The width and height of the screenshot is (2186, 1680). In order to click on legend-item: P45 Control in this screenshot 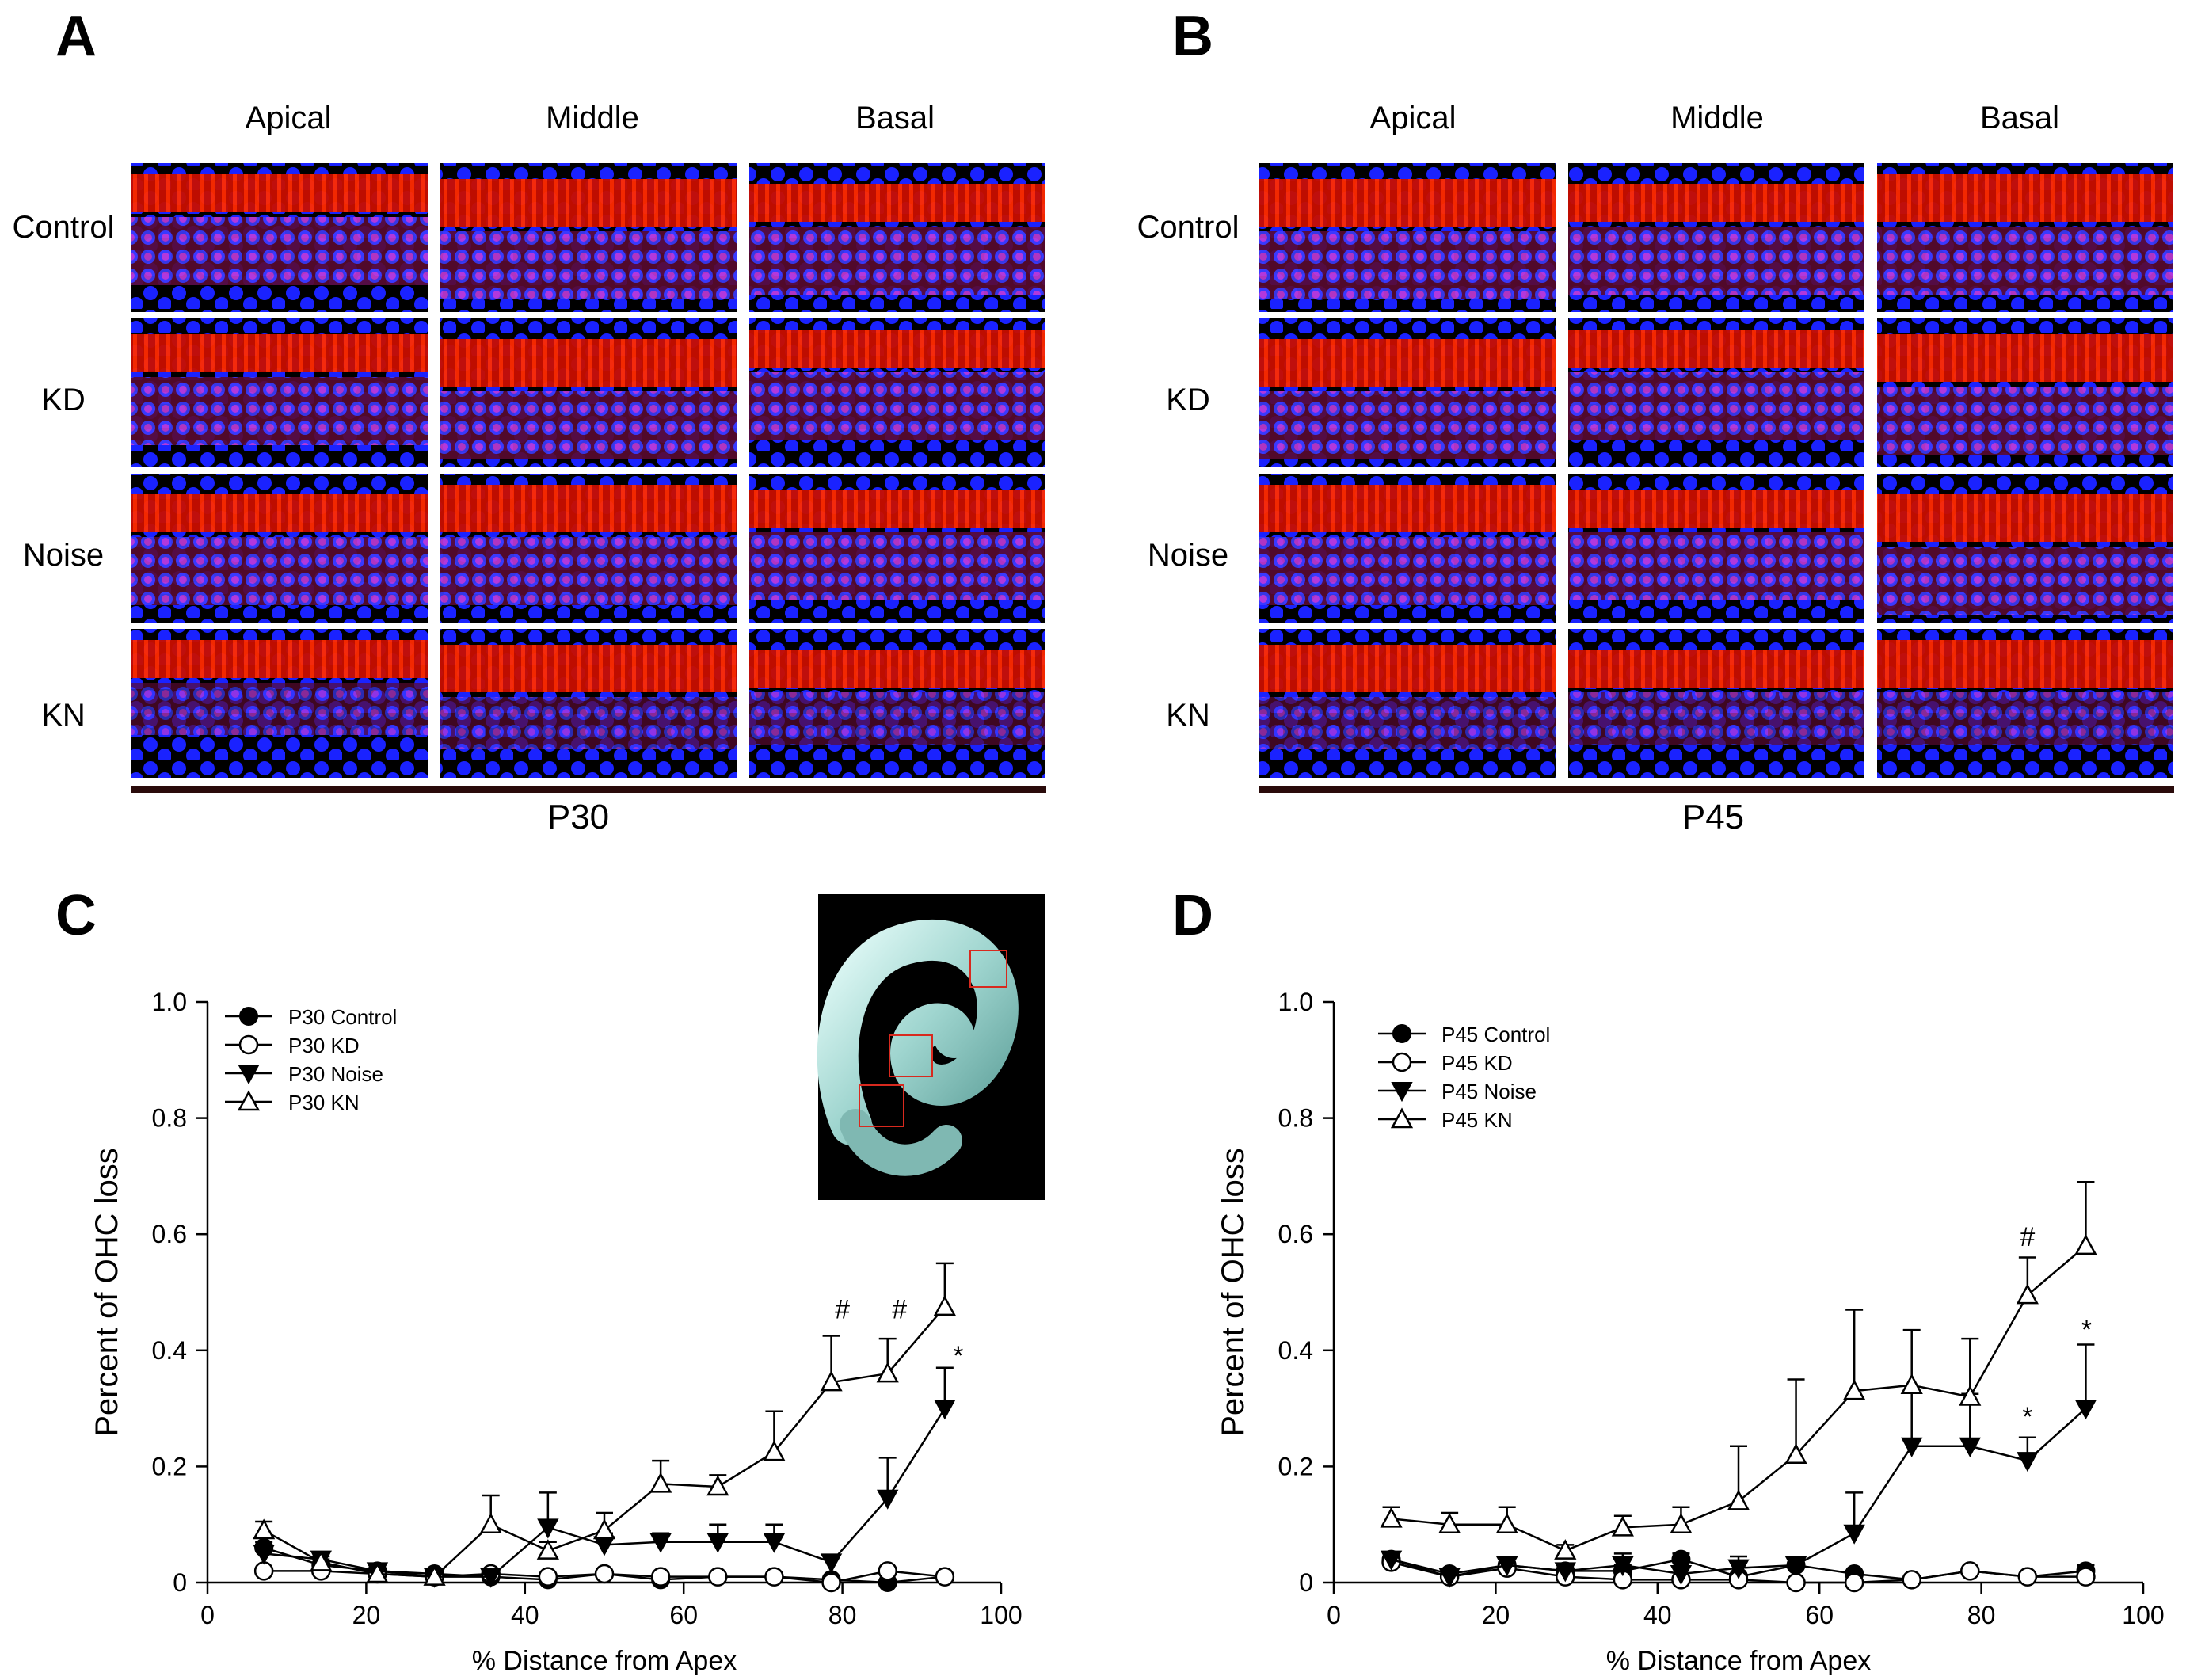, I will do `click(1464, 1034)`.